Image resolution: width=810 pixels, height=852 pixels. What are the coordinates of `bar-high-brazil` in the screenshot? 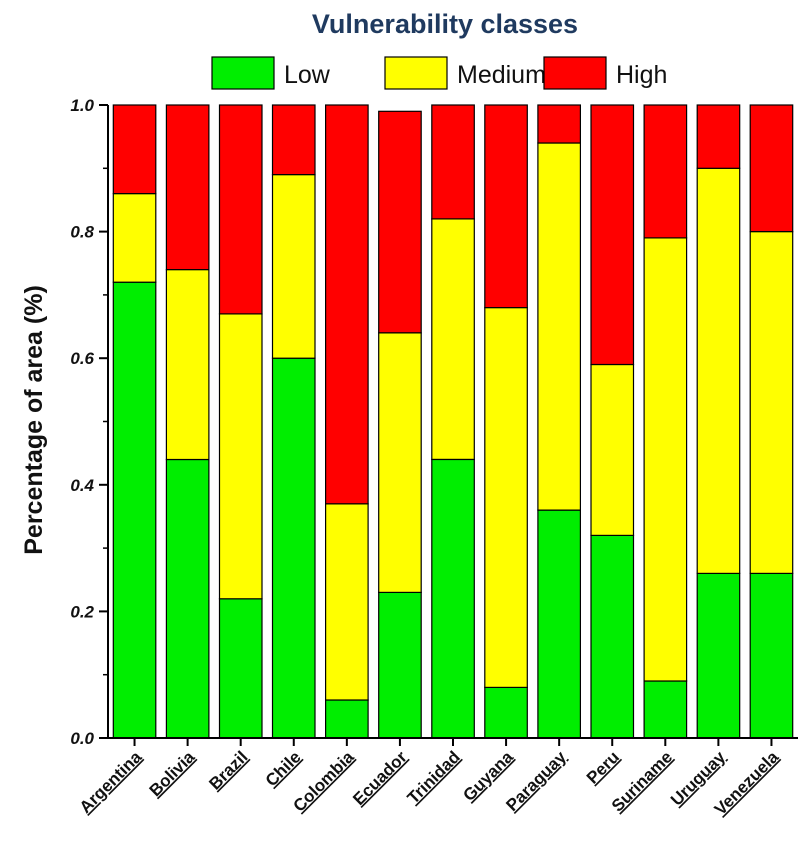 It's located at (240, 209).